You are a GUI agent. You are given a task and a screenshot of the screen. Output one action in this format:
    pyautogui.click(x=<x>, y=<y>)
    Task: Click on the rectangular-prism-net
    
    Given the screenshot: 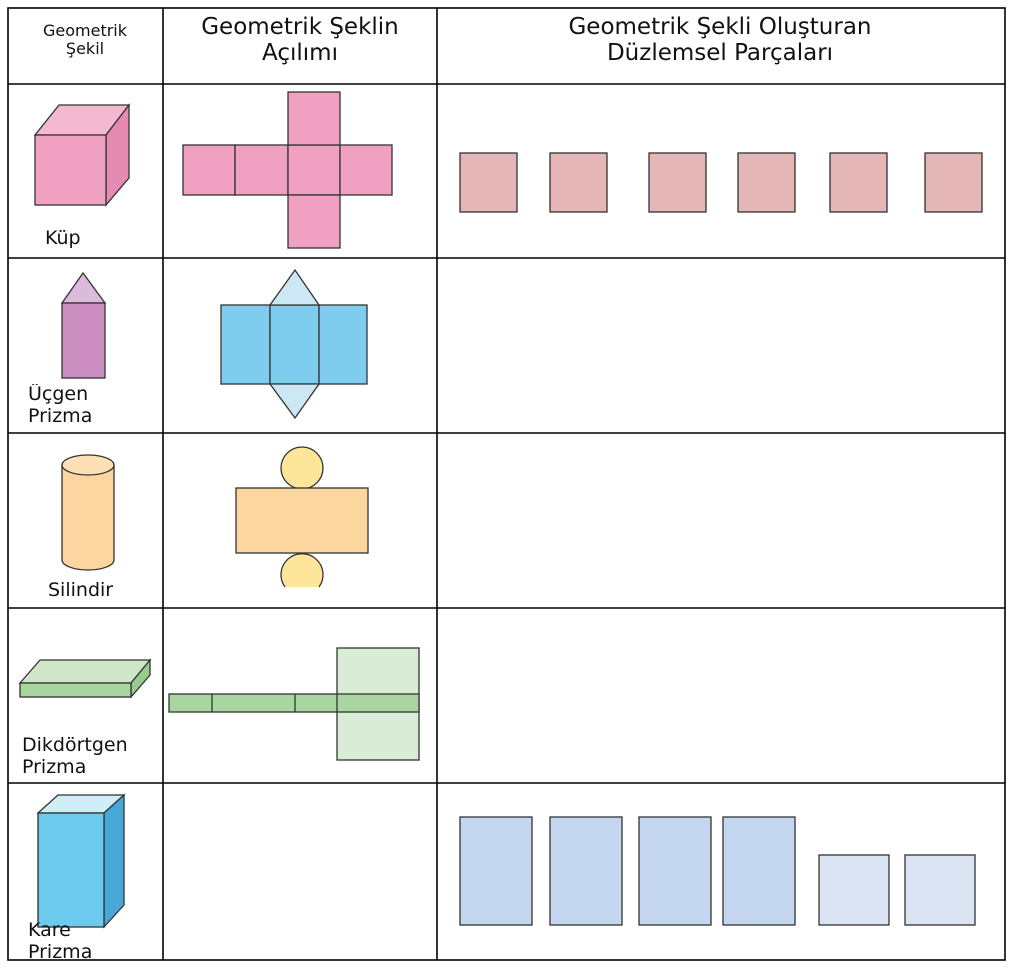 What is the action you would take?
    pyautogui.click(x=294, y=704)
    